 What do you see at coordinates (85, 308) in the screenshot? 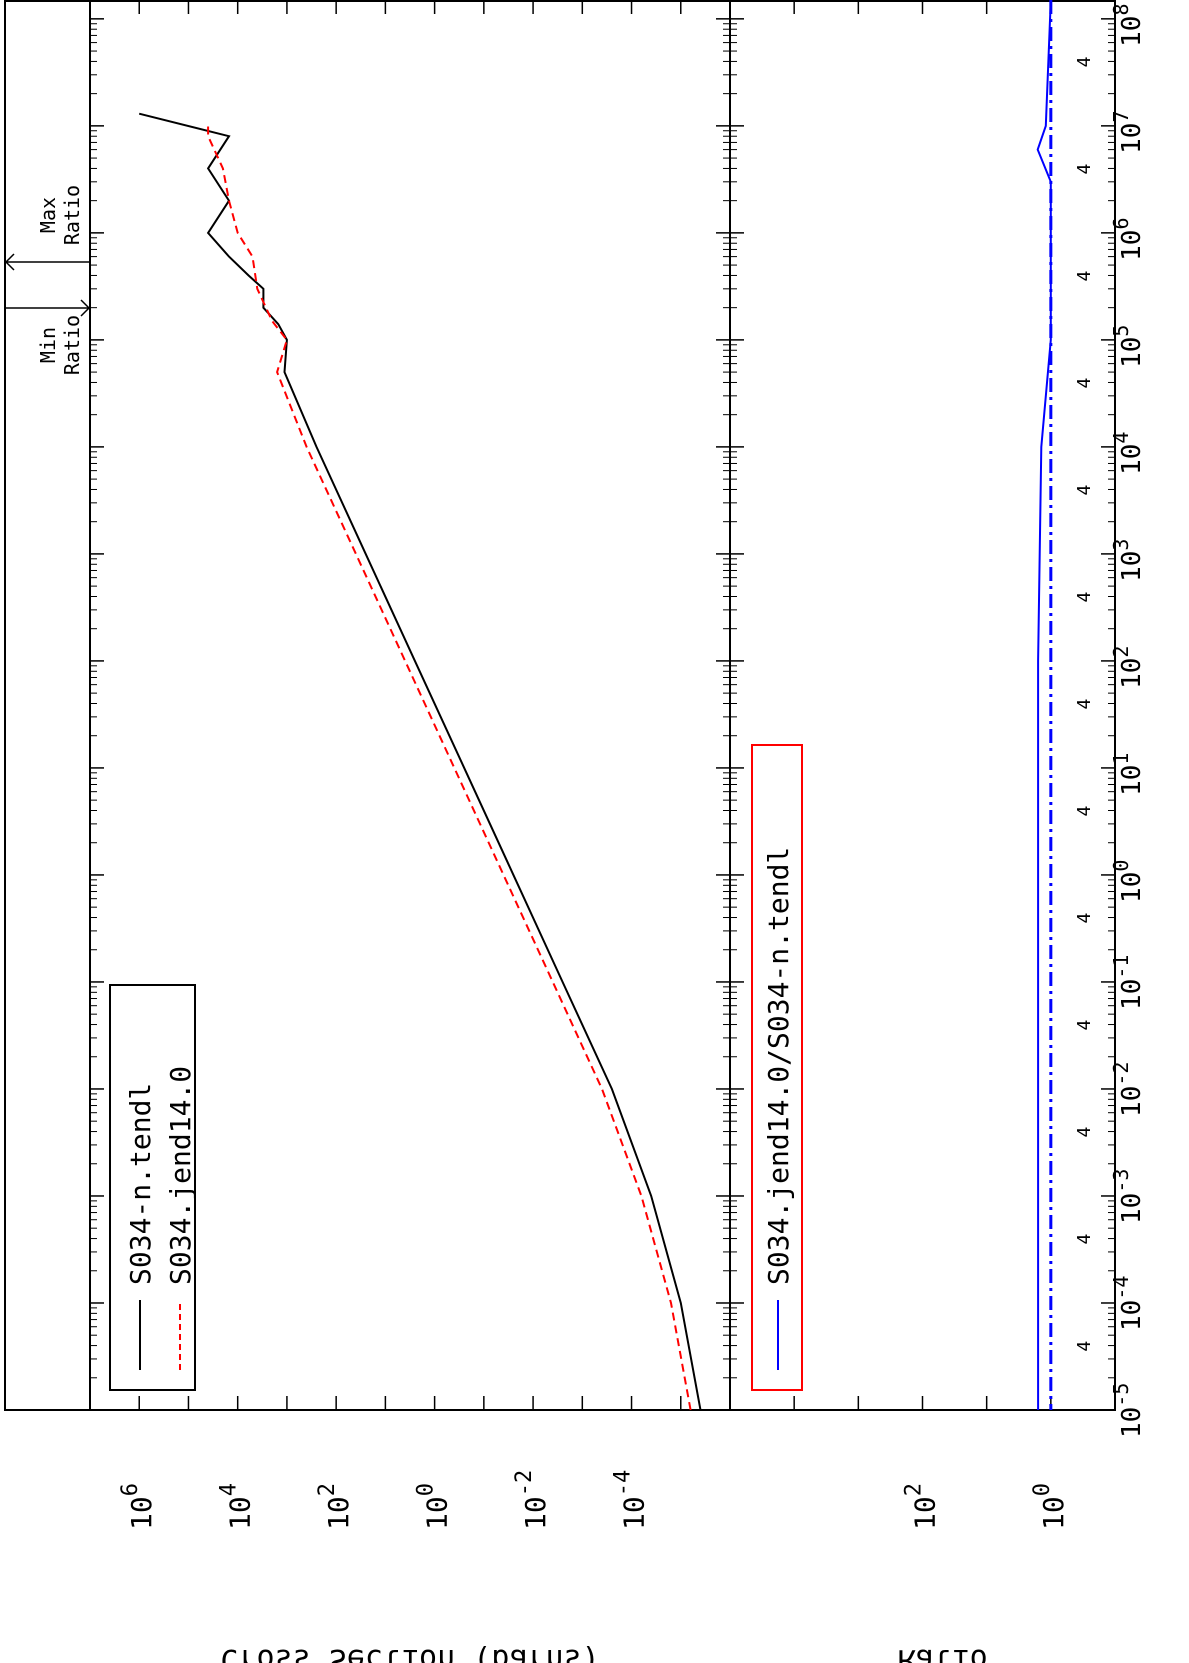
I see `min-ratio-arrowhead` at bounding box center [85, 308].